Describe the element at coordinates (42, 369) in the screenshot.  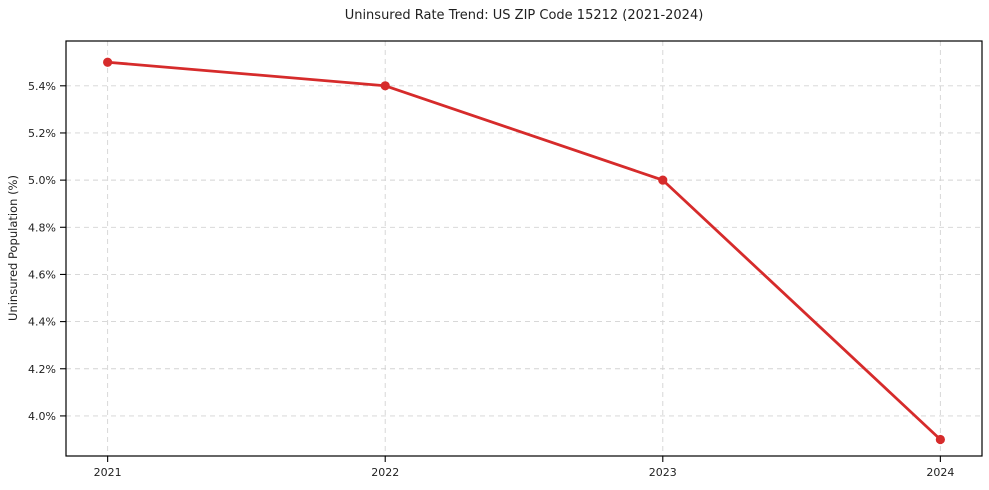
I see `y-tick-label: 4.2%` at that location.